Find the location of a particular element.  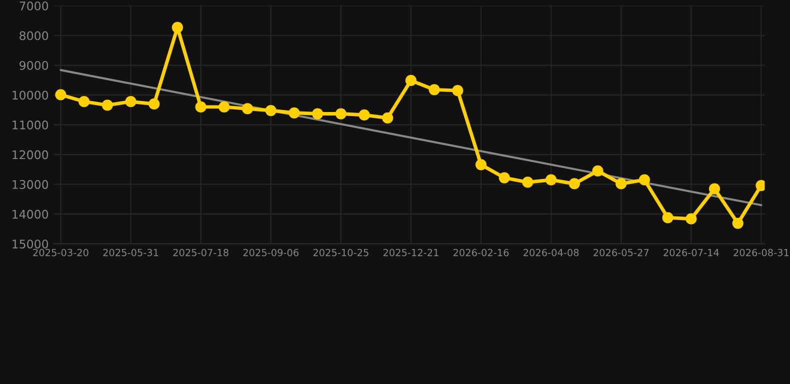

x-tick-label: 2025-07-18 is located at coordinates (200, 252).